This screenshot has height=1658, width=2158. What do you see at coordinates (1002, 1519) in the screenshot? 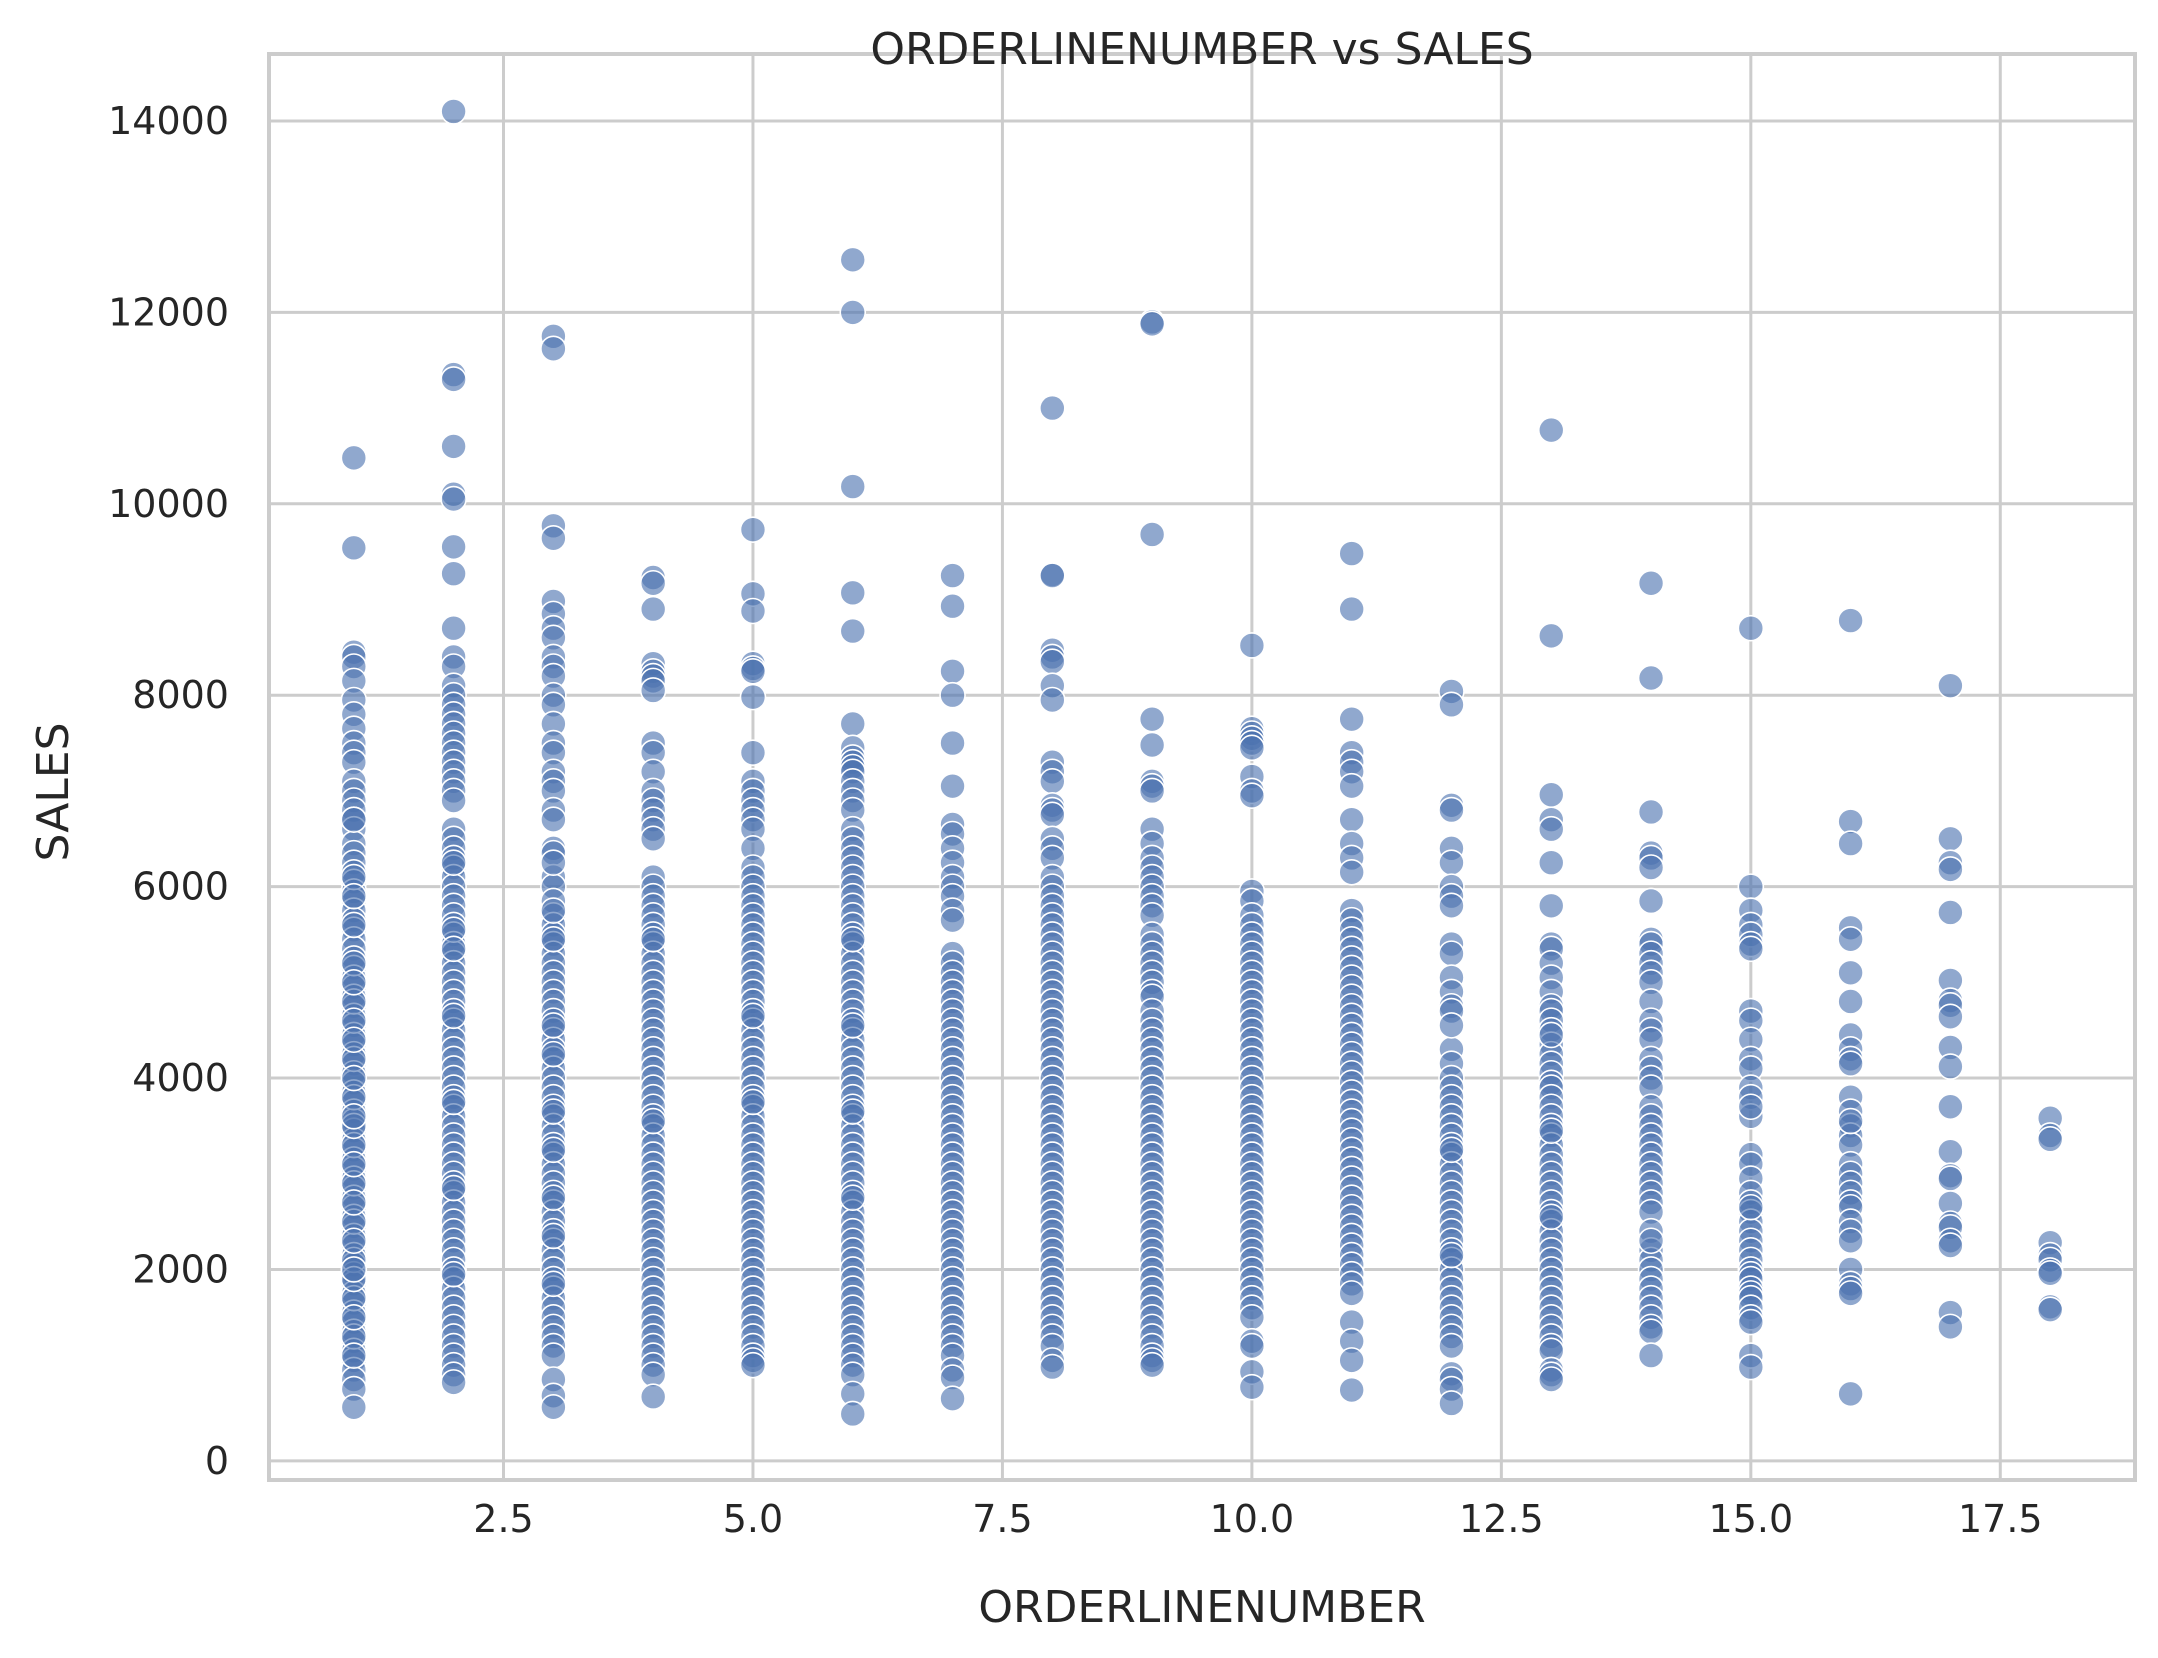
I see `x-tick-label: 7.5` at bounding box center [1002, 1519].